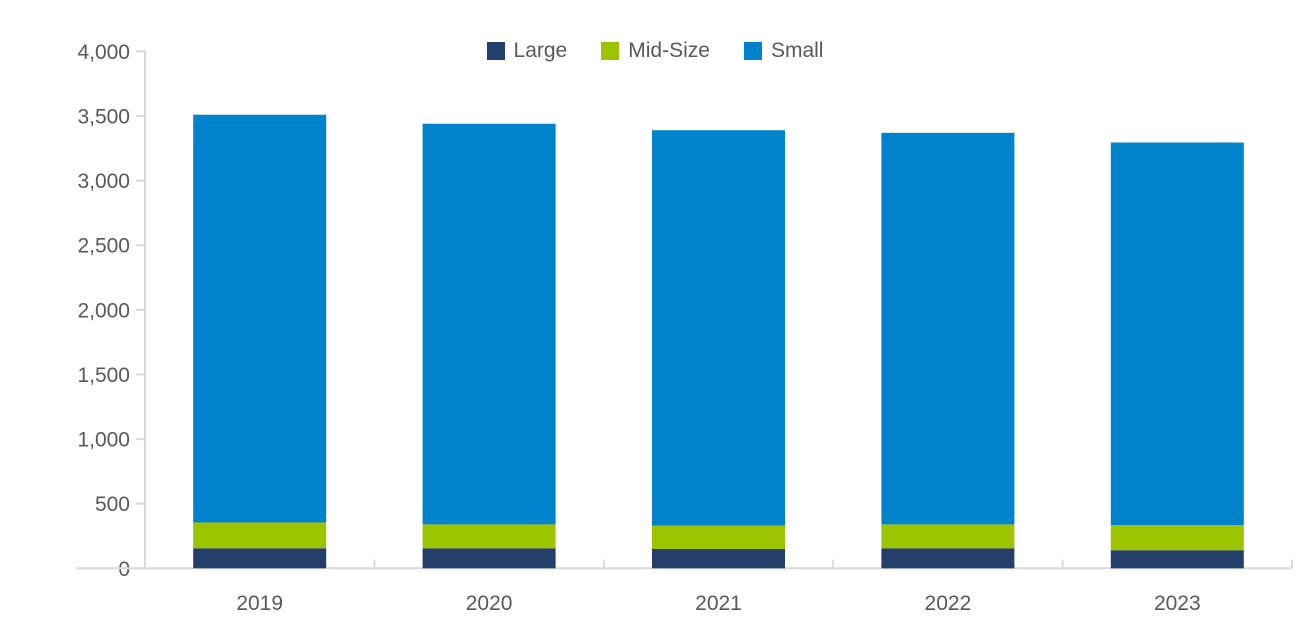 This screenshot has width=1310, height=625. Describe the element at coordinates (103, 52) in the screenshot. I see `y-axis-tick-label: 4,000` at that location.